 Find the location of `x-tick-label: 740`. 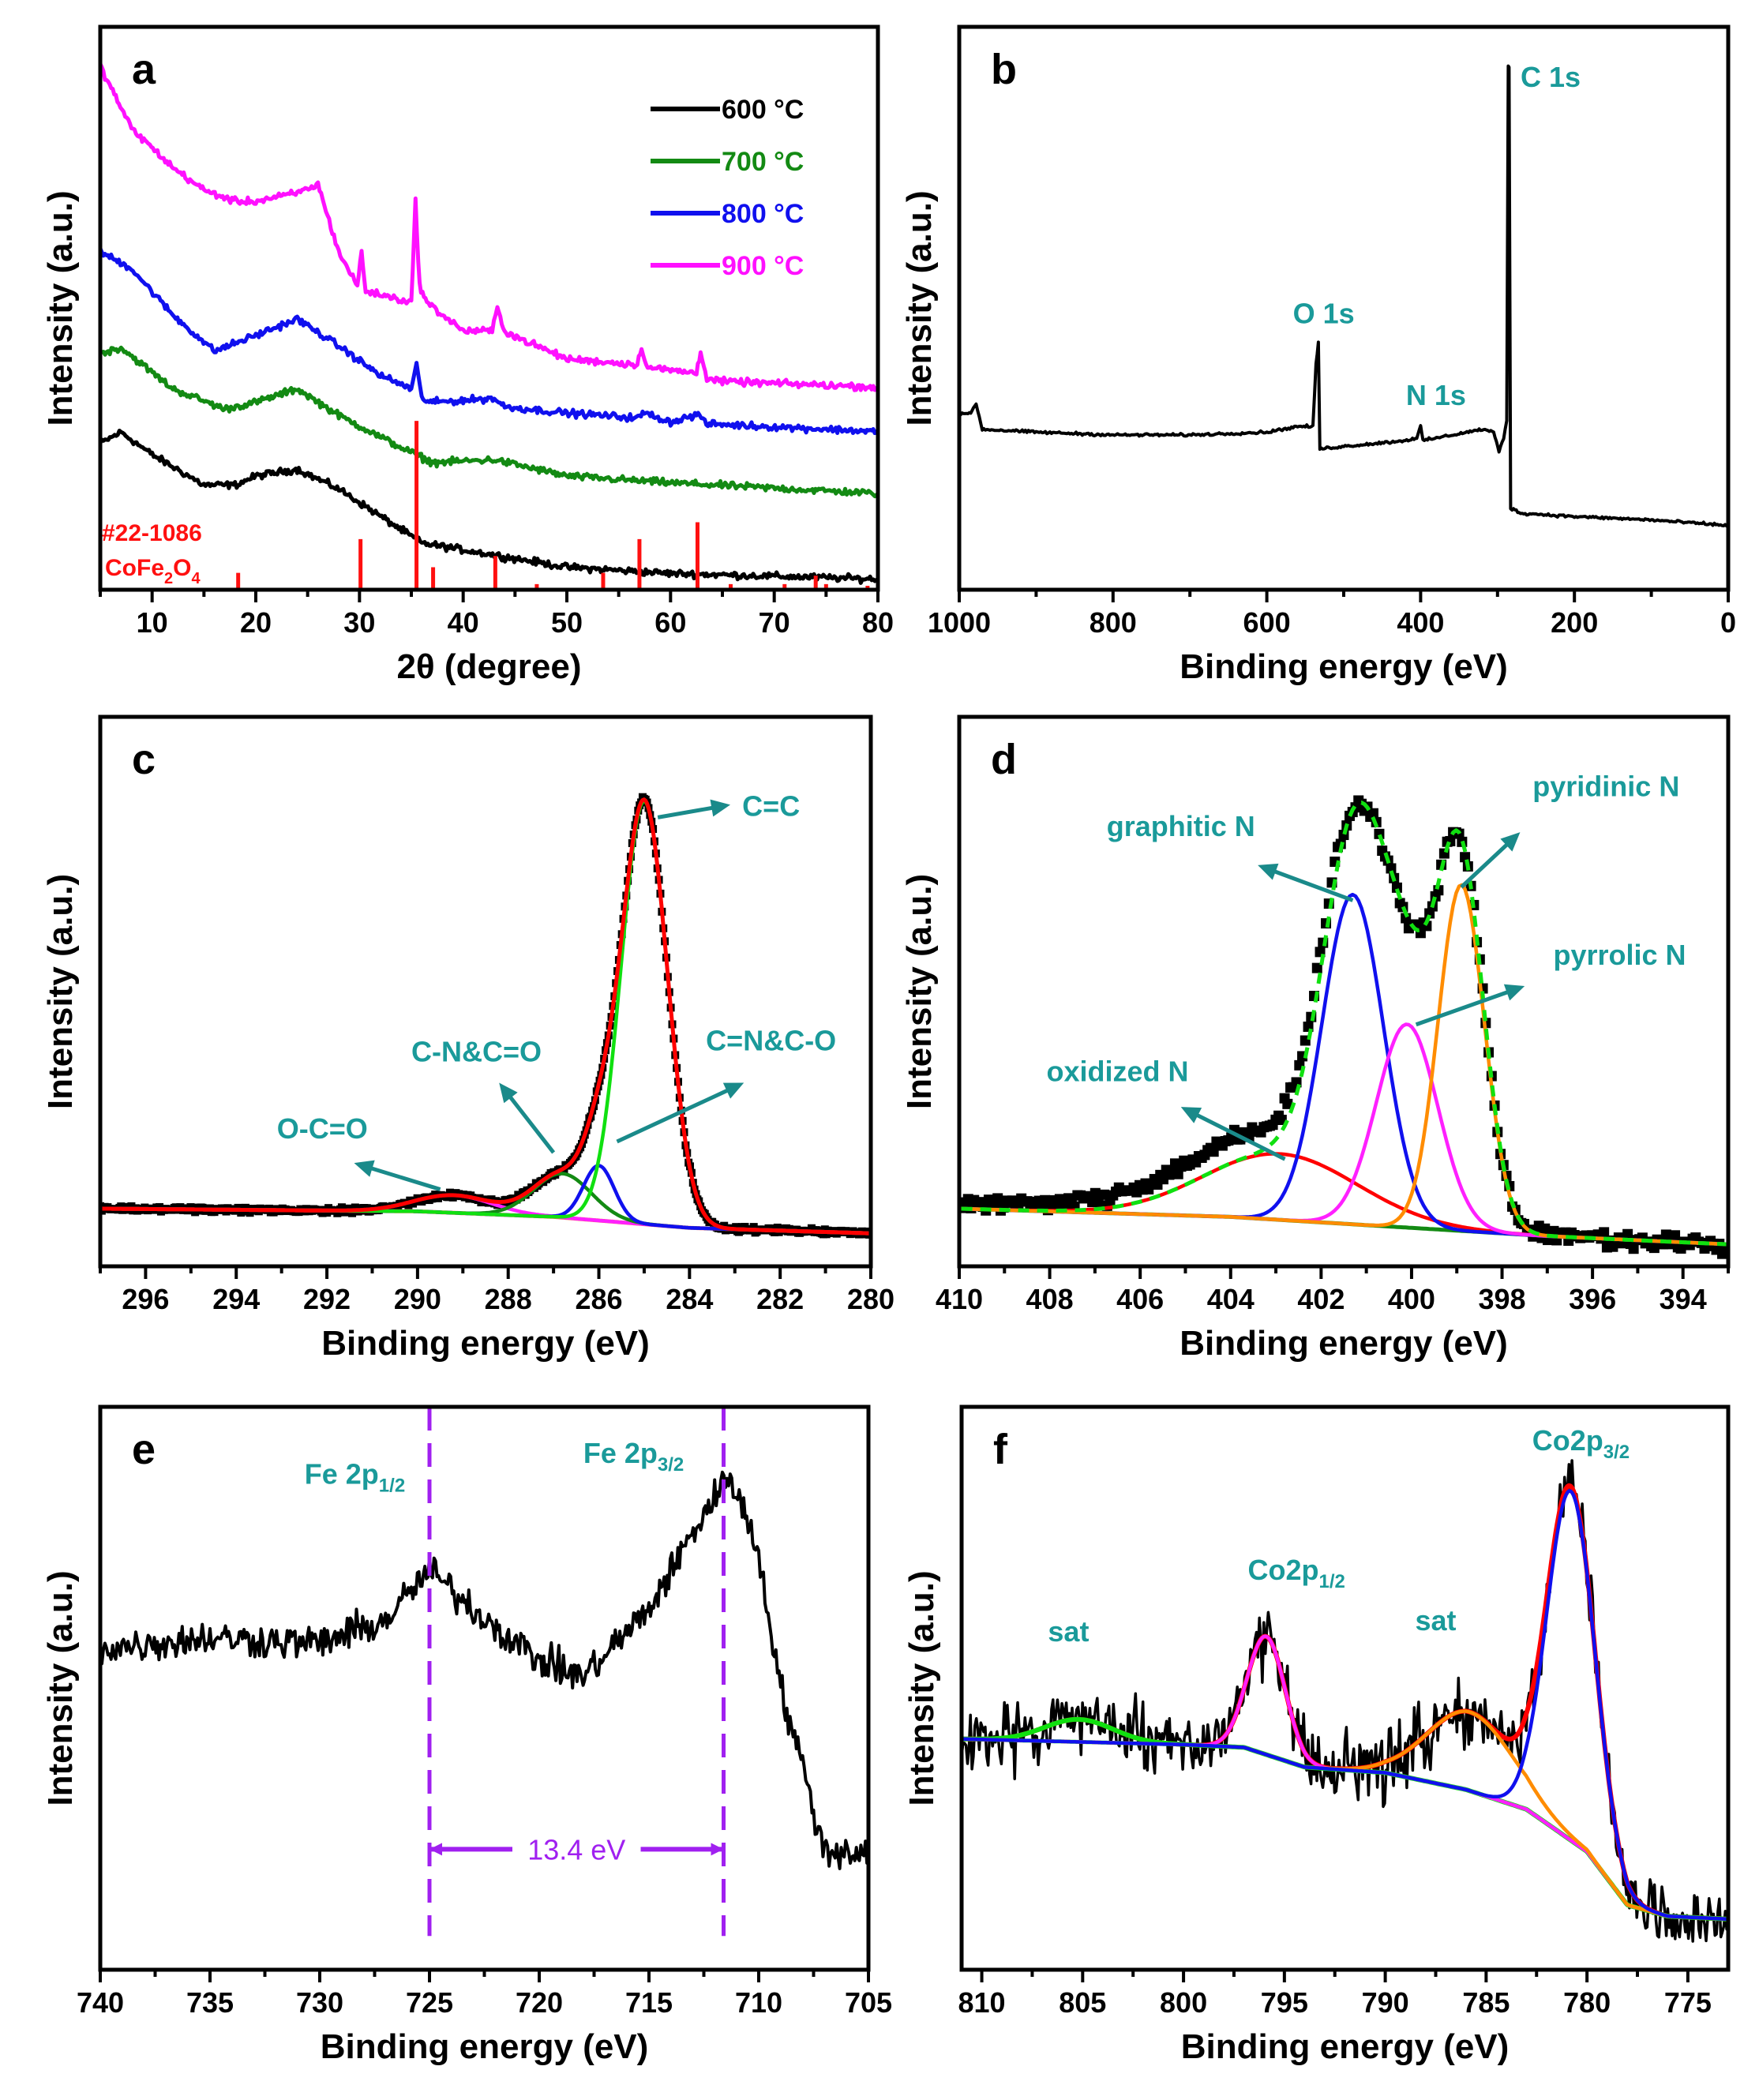

x-tick-label: 740 is located at coordinates (100, 2002).